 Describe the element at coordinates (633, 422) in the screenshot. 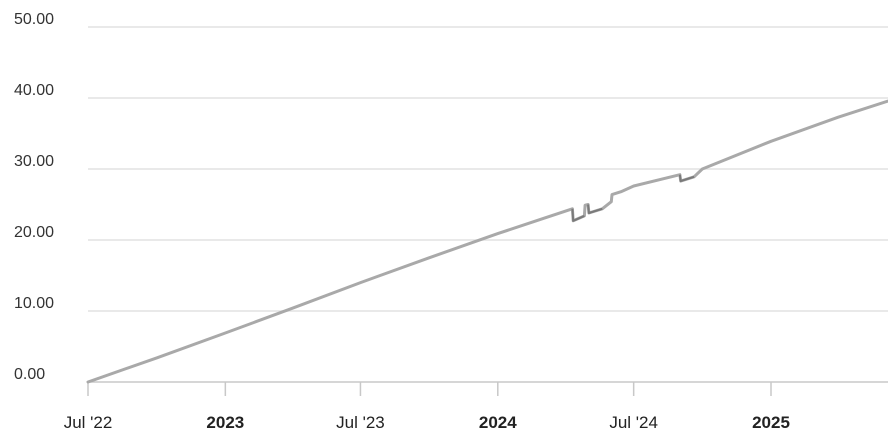

I see `x-tick-label: Jul '24` at that location.